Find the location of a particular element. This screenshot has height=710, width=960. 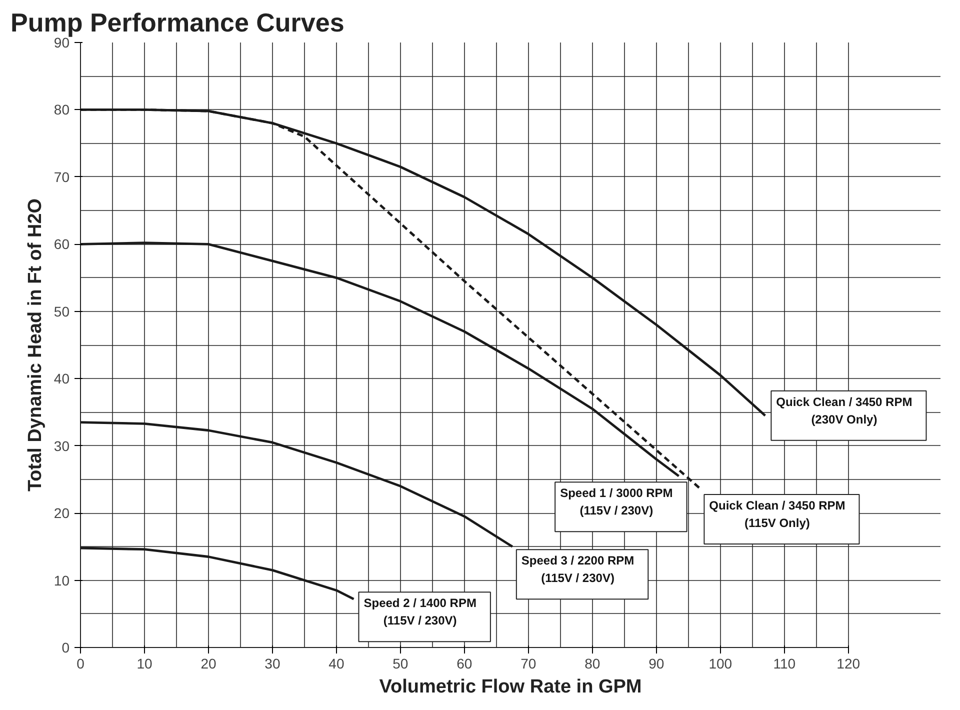

x-tick-label: 50 is located at coordinates (400, 664).